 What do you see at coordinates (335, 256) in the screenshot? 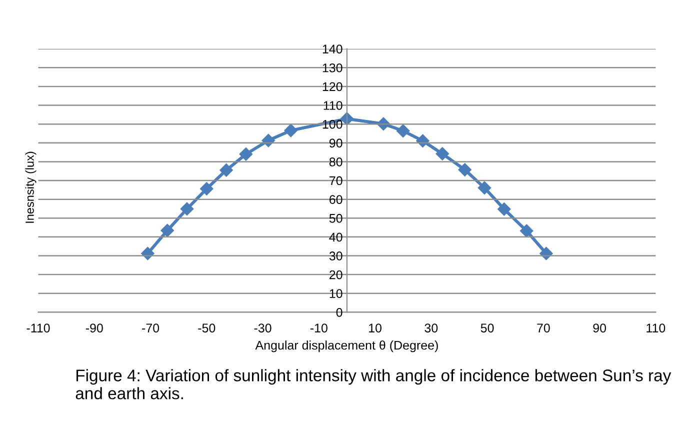
I see `y-tick-label: 30` at bounding box center [335, 256].